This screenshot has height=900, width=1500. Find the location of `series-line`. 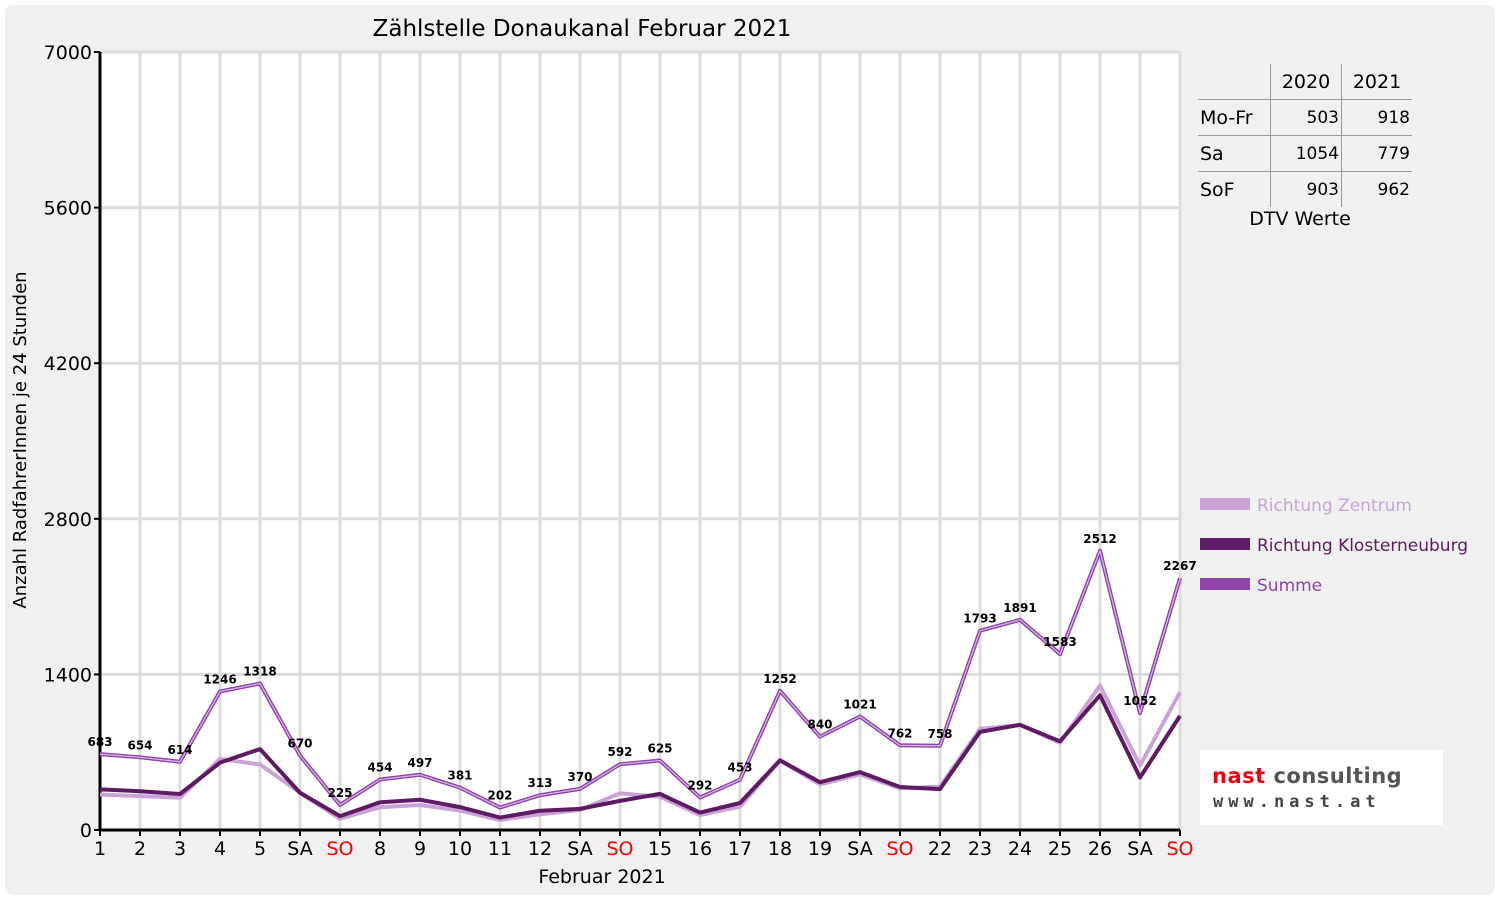

series-line is located at coordinates (640, 756).